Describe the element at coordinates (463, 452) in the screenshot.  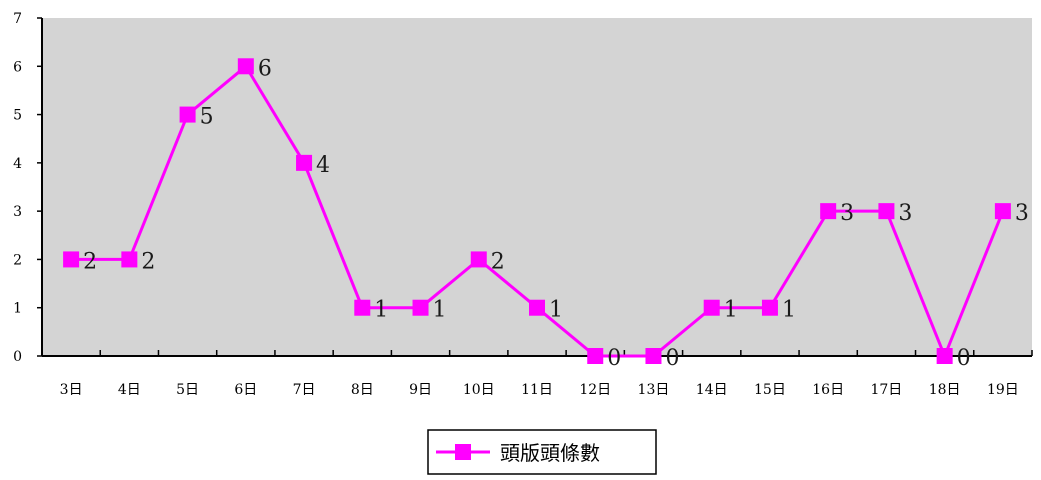
I see `legend-marker` at that location.